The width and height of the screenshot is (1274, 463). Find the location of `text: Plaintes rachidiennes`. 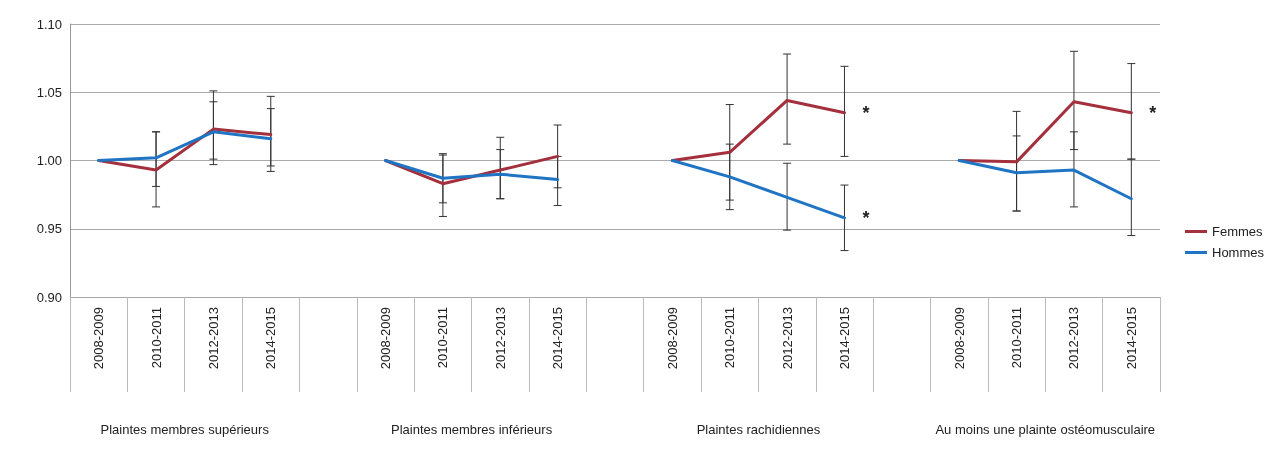

text: Plaintes rachidiennes is located at coordinates (758, 429).